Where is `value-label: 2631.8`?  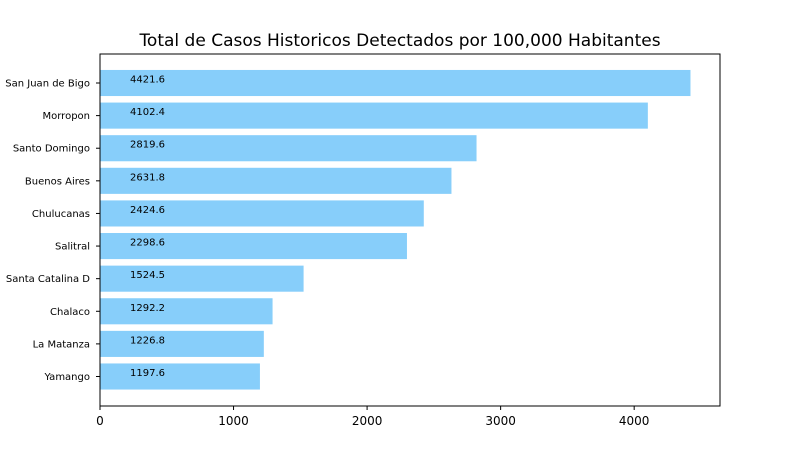 value-label: 2631.8 is located at coordinates (147, 177).